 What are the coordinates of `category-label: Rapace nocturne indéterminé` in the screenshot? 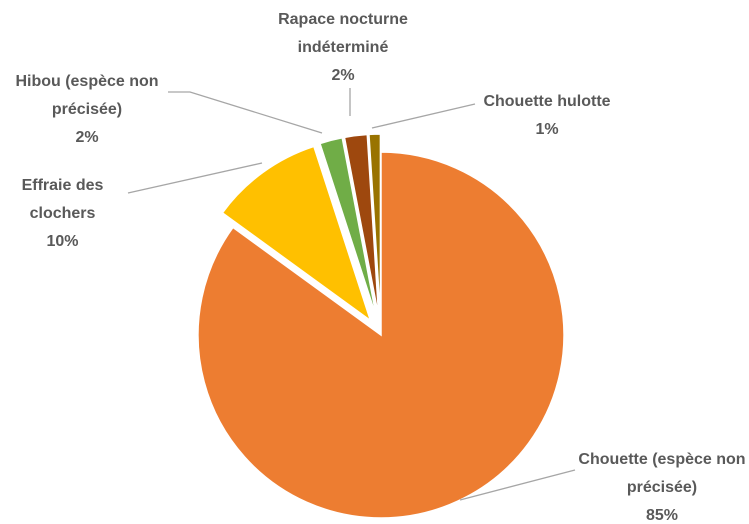 It's located at (343, 33).